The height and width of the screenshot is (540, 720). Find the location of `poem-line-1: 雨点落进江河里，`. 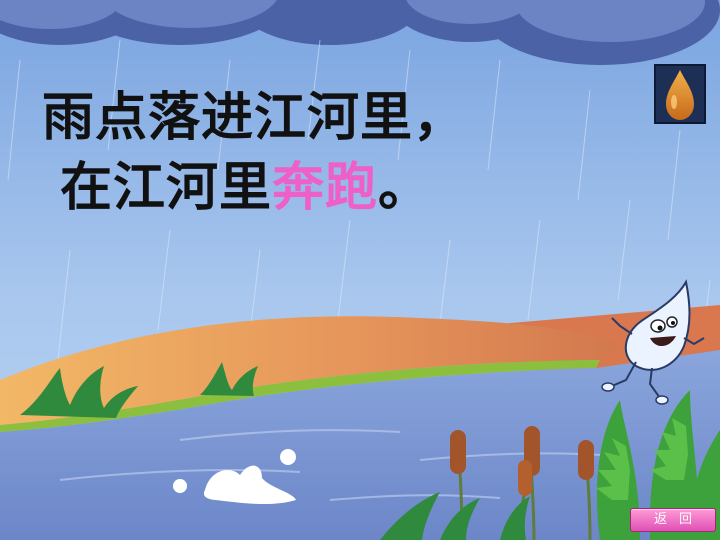

poem-line-1: 雨点落进江河里， is located at coordinates (254, 118).